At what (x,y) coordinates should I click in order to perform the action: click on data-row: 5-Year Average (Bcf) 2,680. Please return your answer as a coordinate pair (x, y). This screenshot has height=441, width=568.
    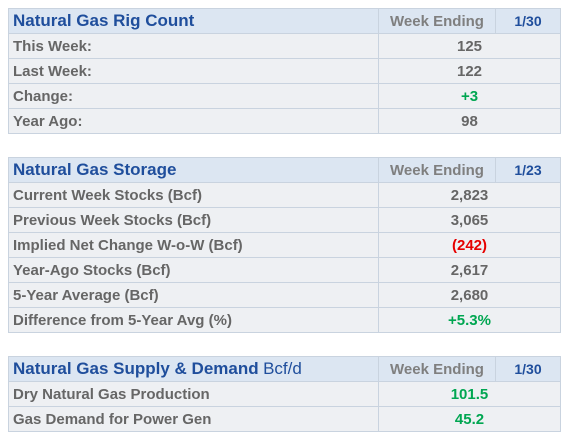
    Looking at the image, I should click on (284, 295).